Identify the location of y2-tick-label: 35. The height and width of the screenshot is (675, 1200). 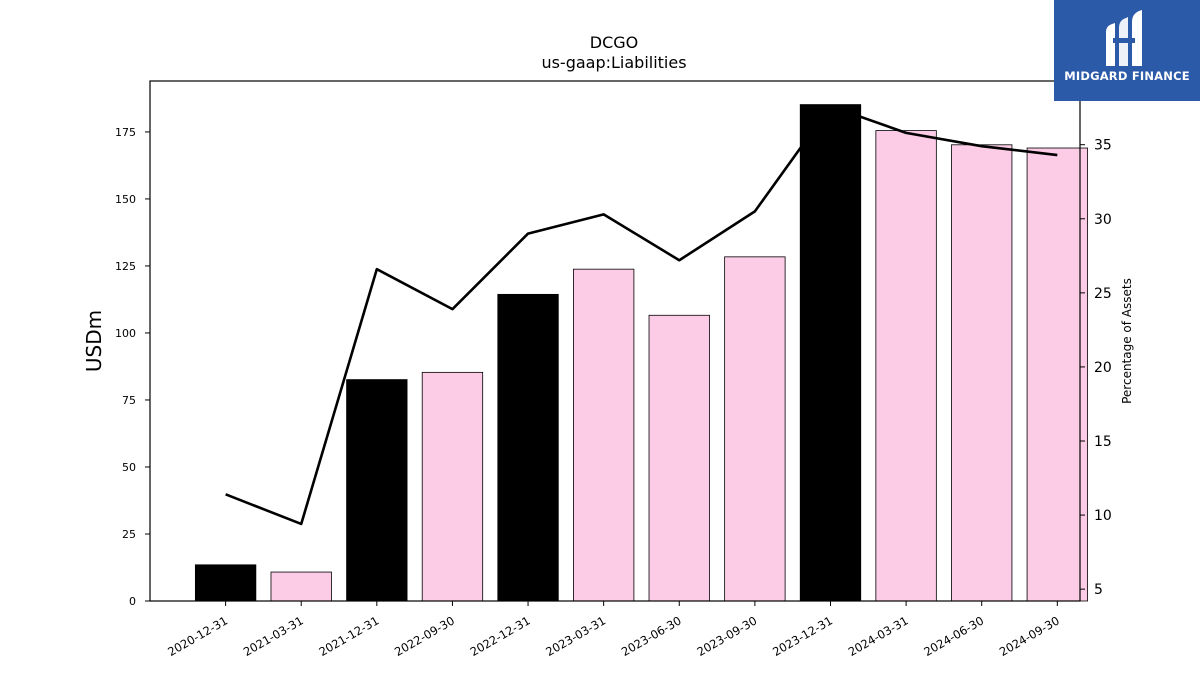
(1103, 146).